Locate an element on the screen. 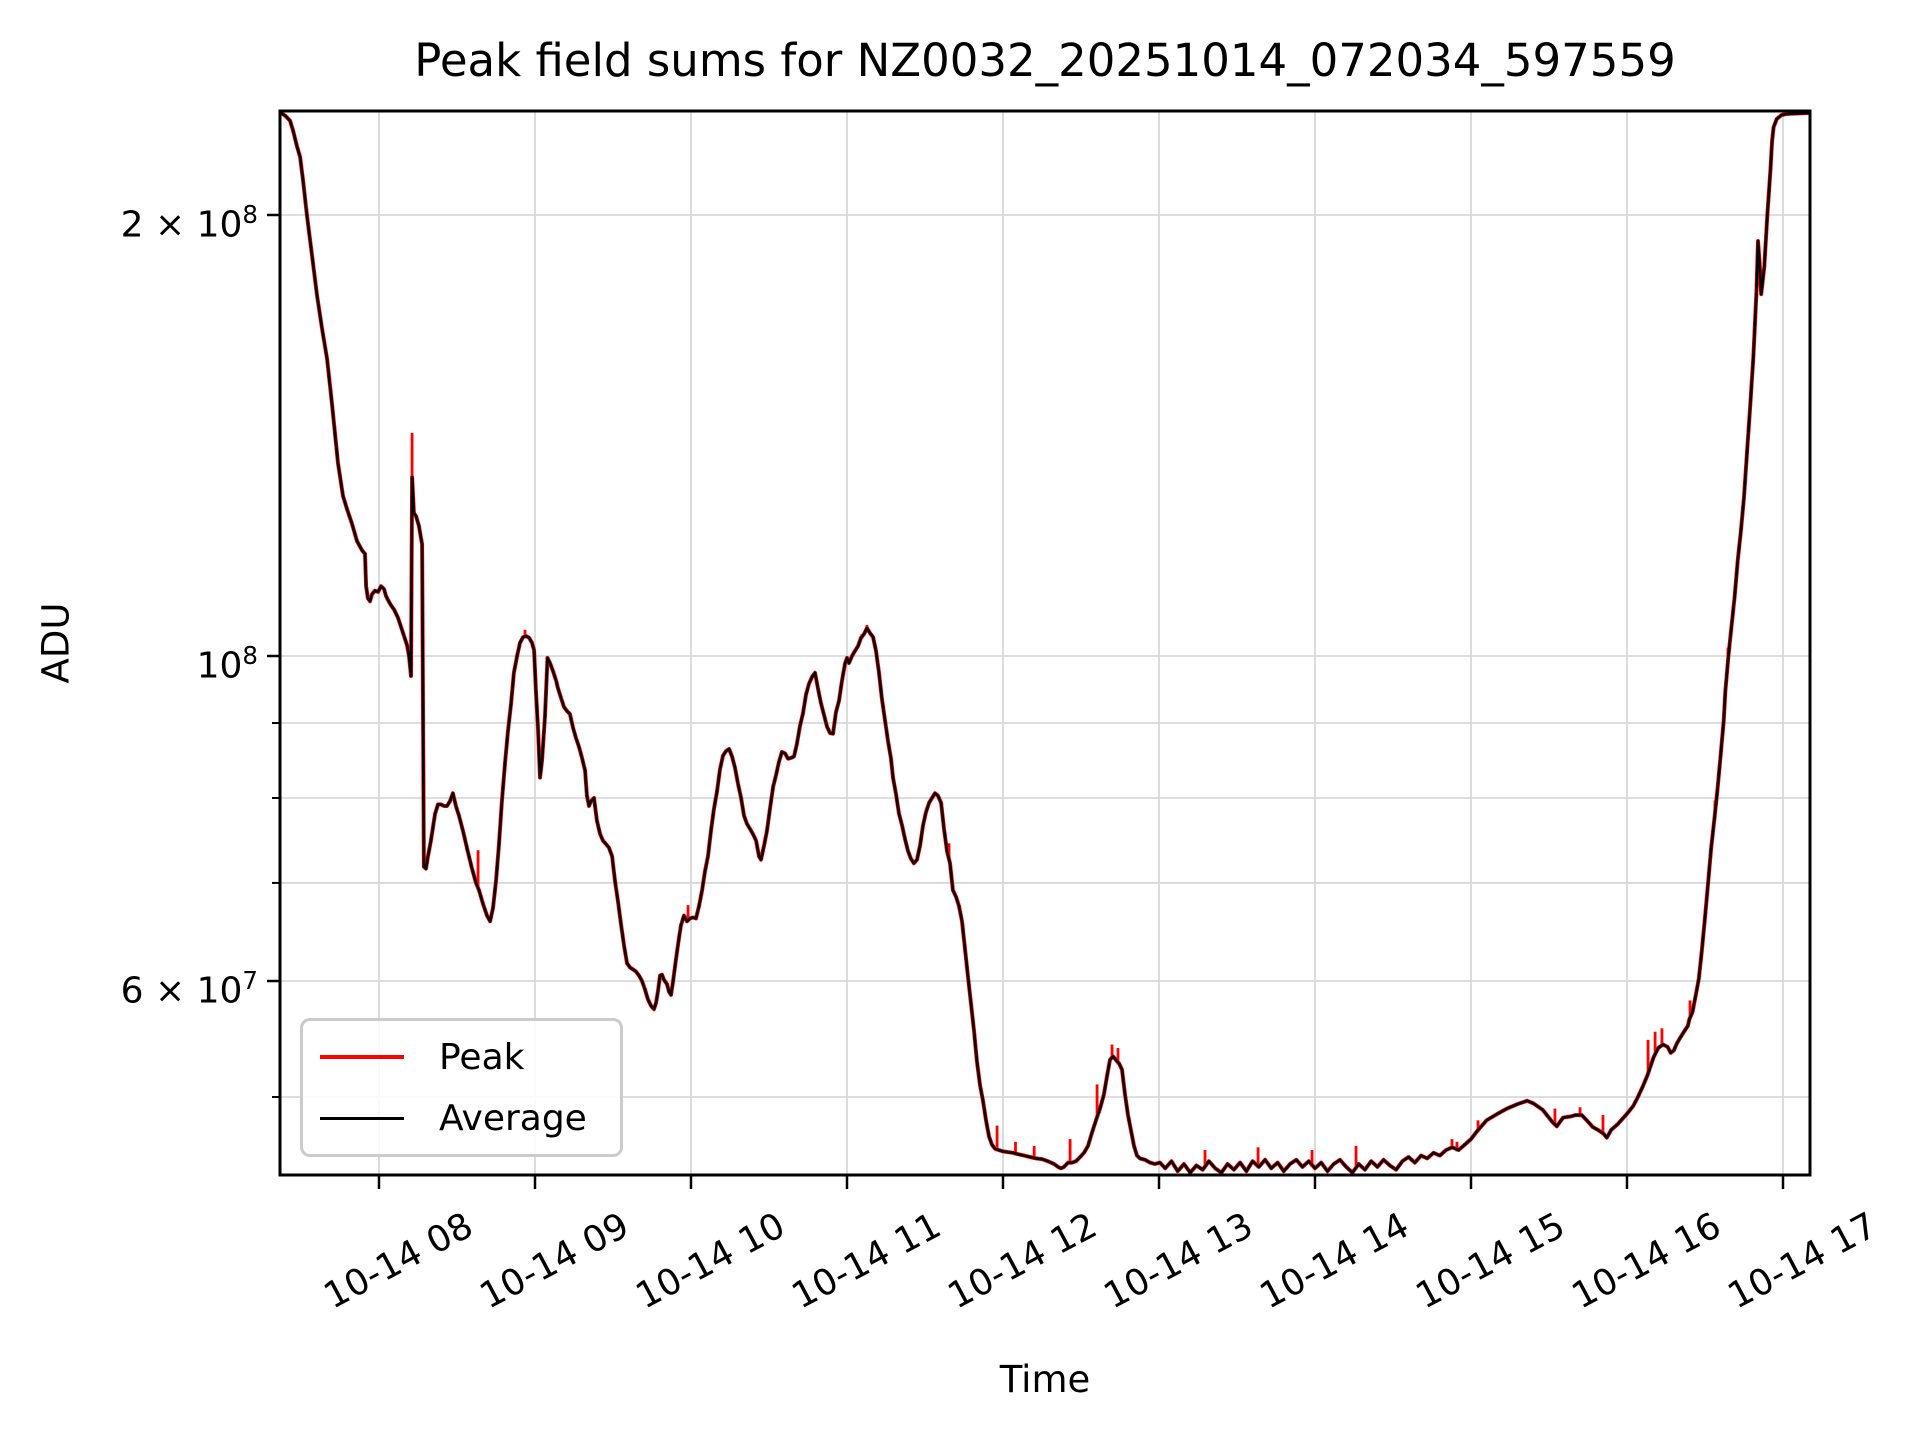 This screenshot has width=1920, height=1440. legend-item-average: Average is located at coordinates (461, 1118).